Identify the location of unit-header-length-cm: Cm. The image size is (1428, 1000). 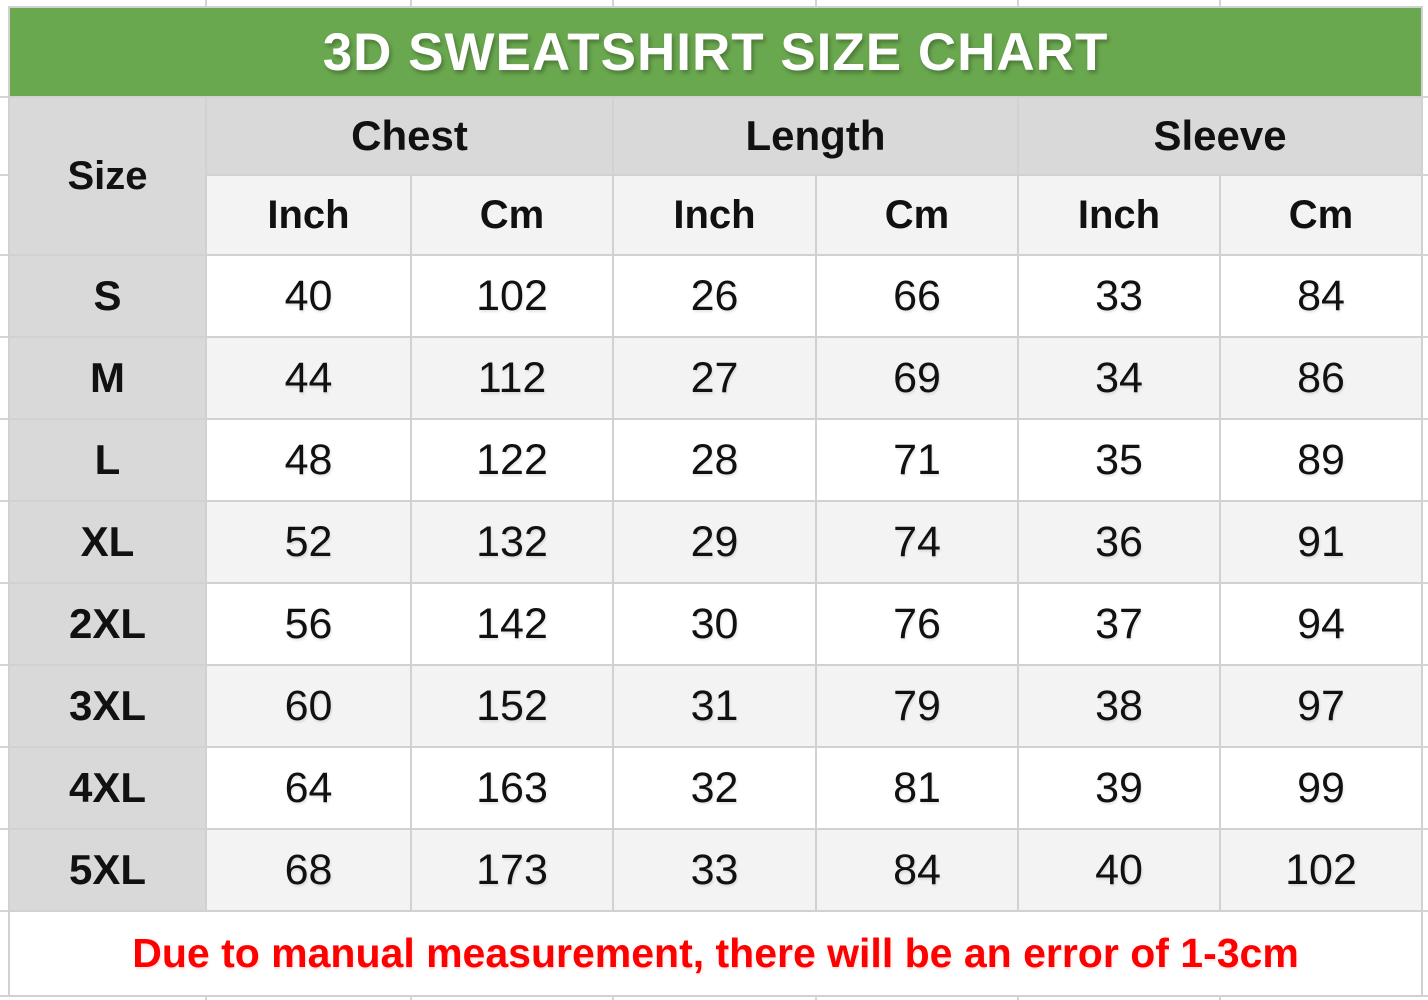
(917, 215).